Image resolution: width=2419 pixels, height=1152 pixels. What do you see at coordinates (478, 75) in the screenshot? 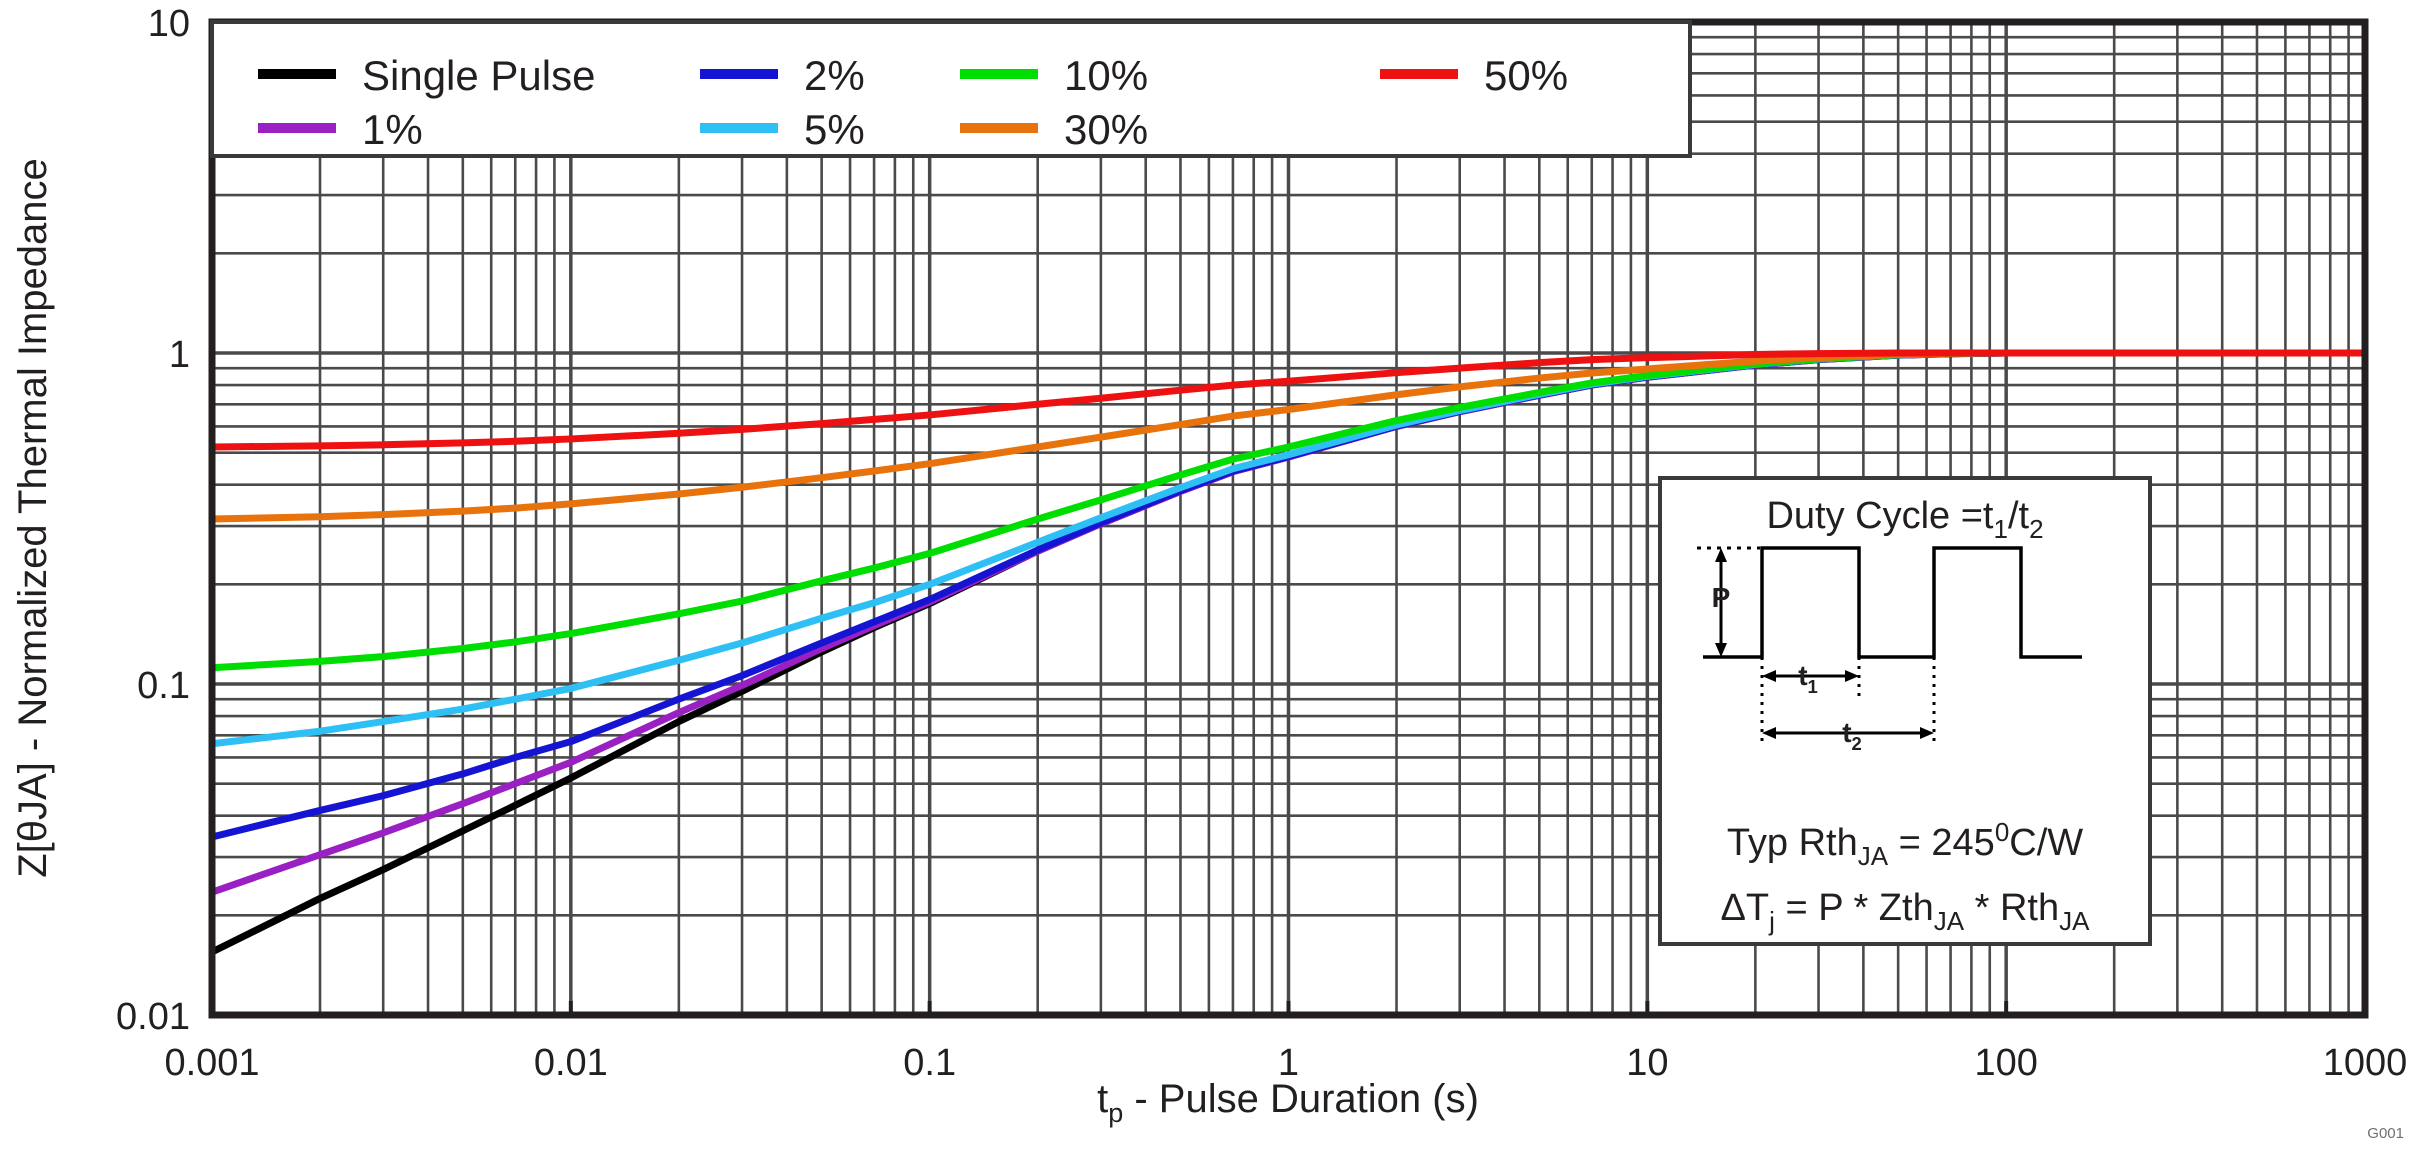
I see `legend-label: Single Pulse` at bounding box center [478, 75].